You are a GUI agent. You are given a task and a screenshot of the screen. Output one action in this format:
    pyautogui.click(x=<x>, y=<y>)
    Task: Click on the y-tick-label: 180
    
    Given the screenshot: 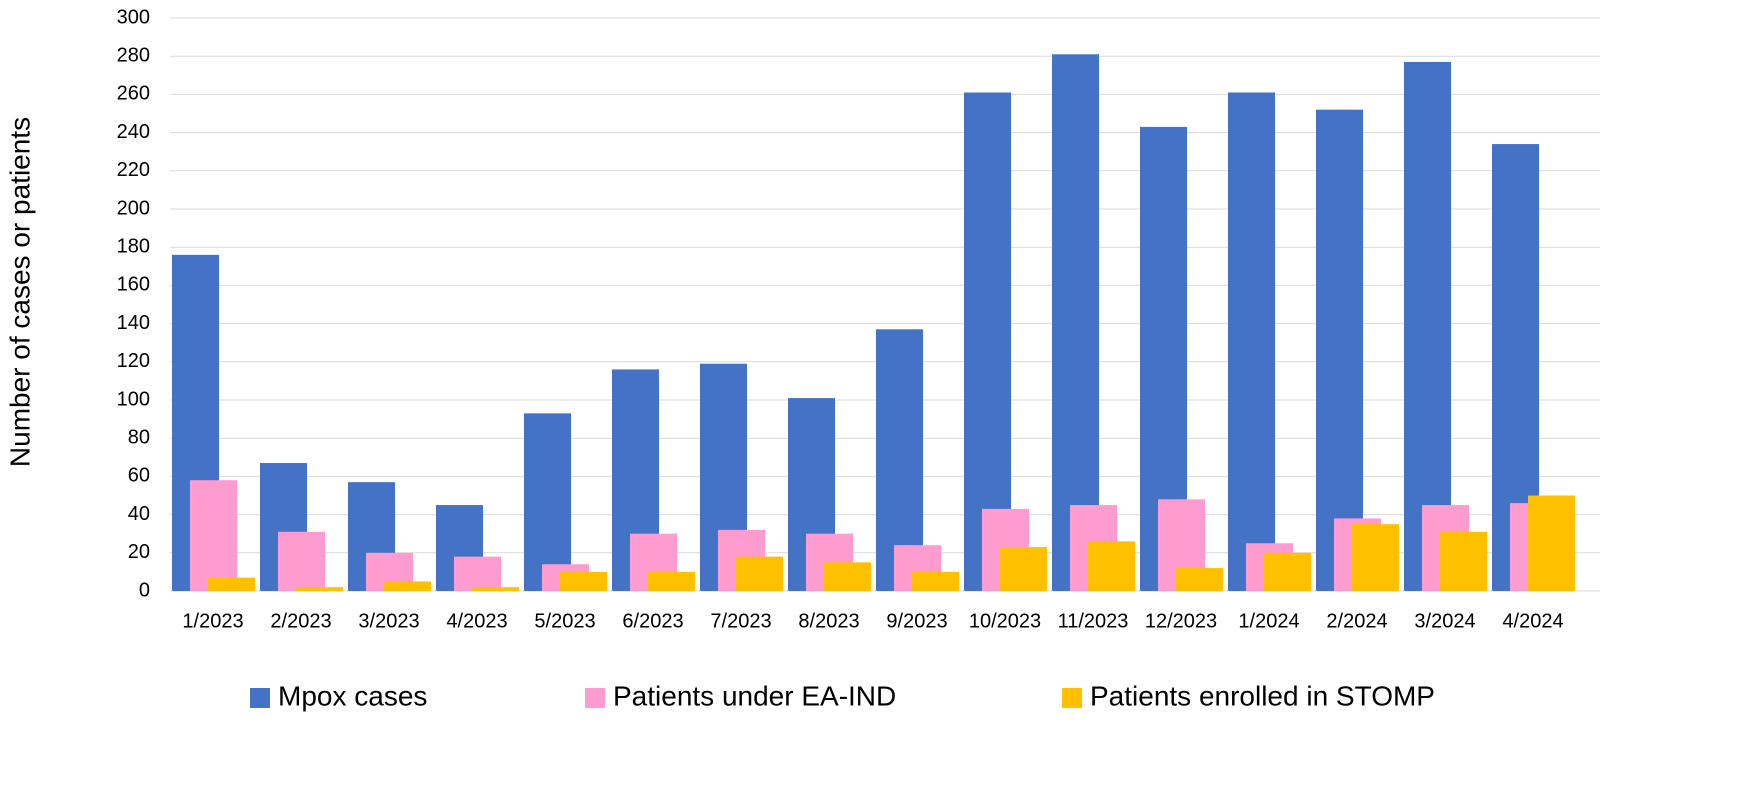 What is the action you would take?
    pyautogui.click(x=133, y=246)
    